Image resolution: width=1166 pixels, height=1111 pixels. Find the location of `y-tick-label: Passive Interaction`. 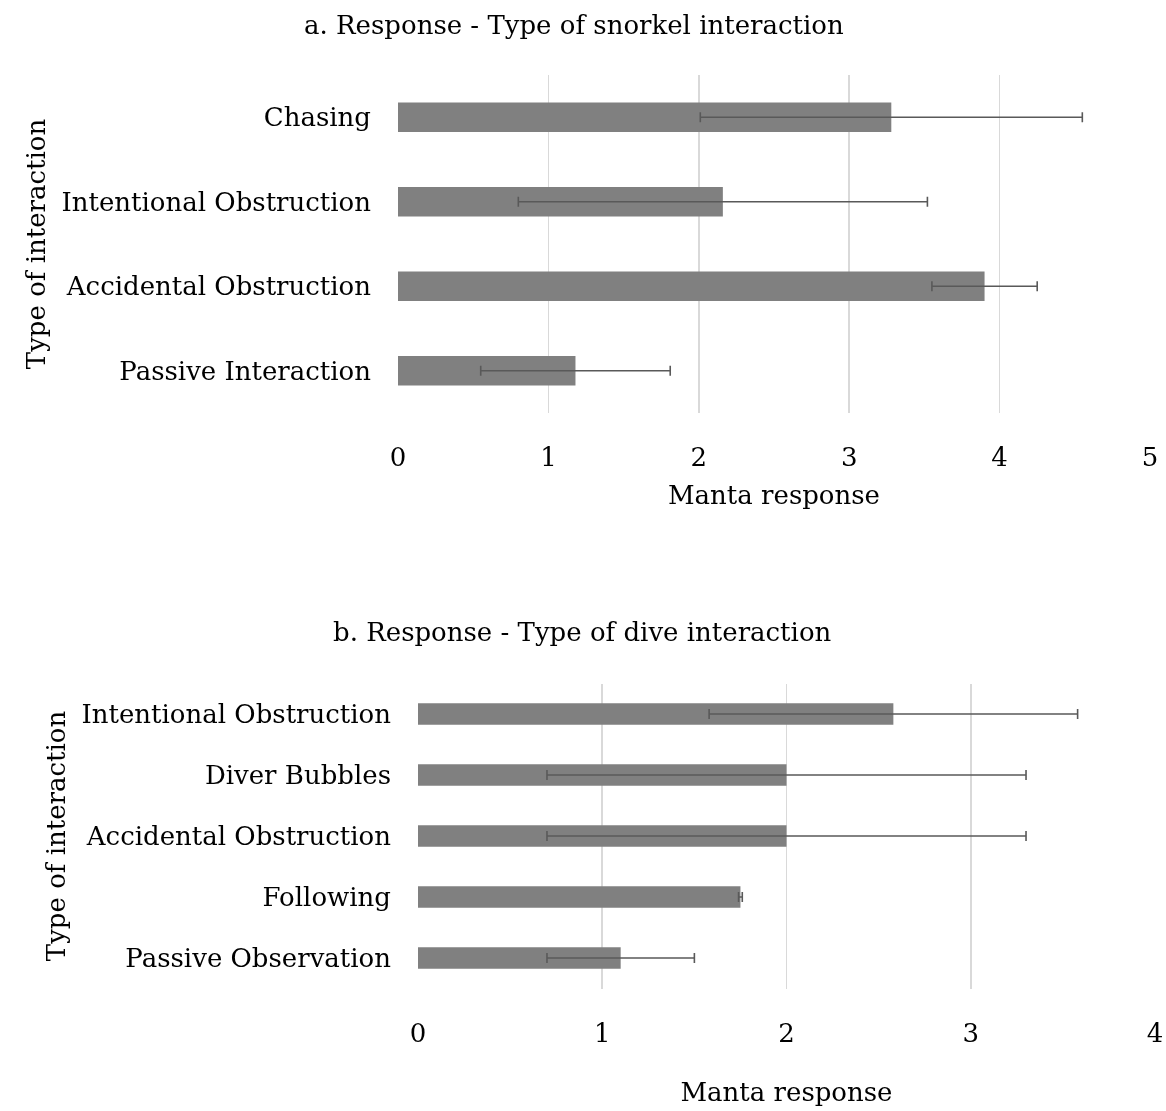

y-tick-label: Passive Interaction is located at coordinates (245, 370).